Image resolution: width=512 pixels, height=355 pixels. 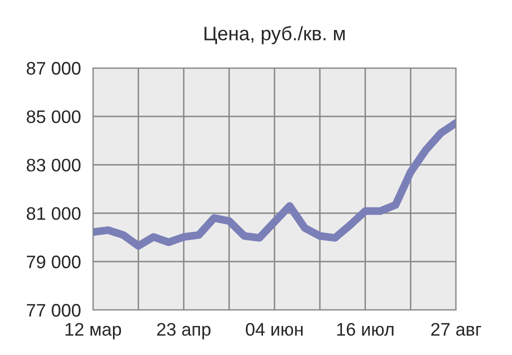 I want to click on y-tick-label: 81 000, so click(x=53, y=213).